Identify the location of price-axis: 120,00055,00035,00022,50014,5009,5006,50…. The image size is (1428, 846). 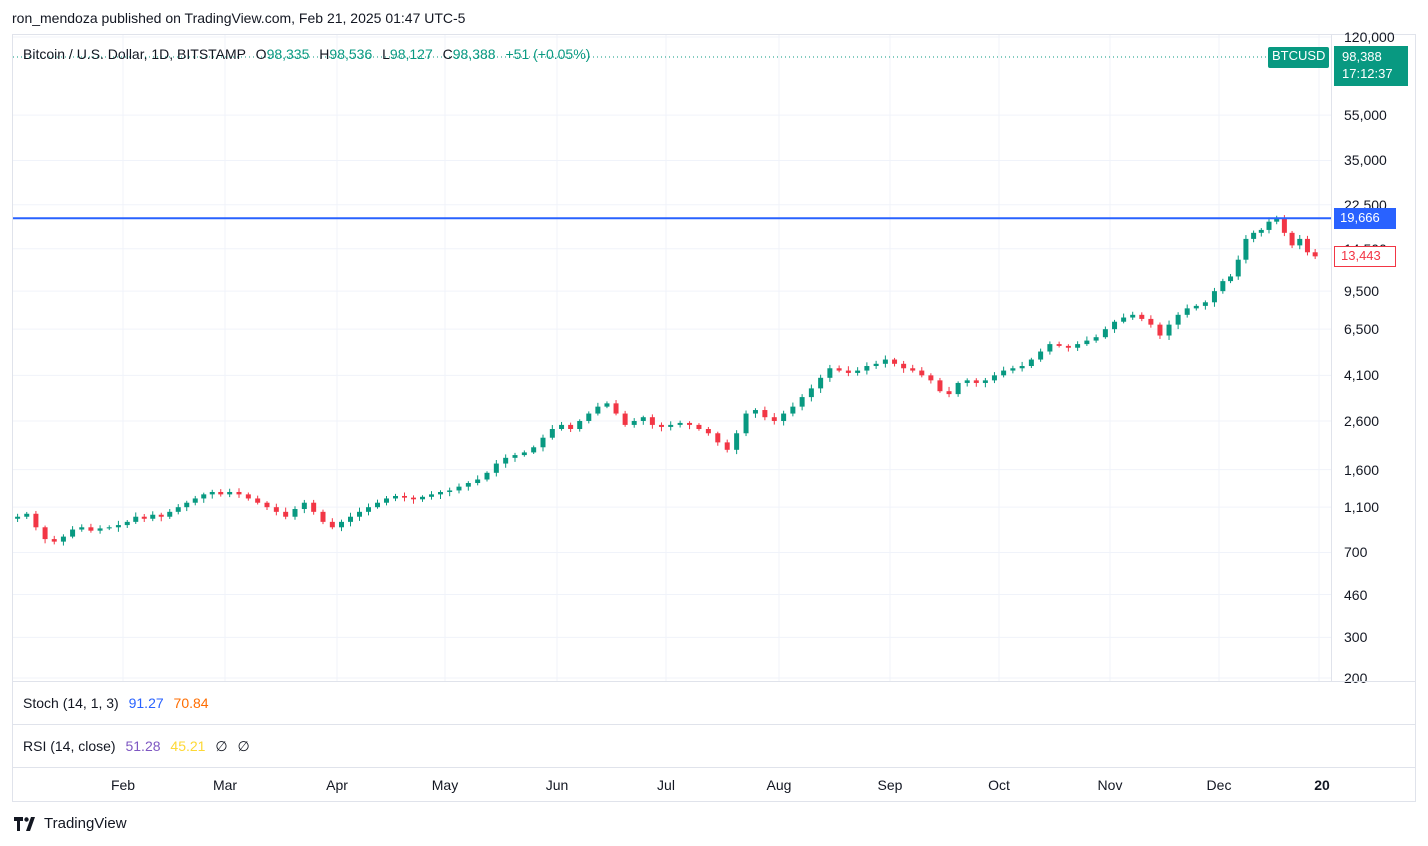
(1373, 357).